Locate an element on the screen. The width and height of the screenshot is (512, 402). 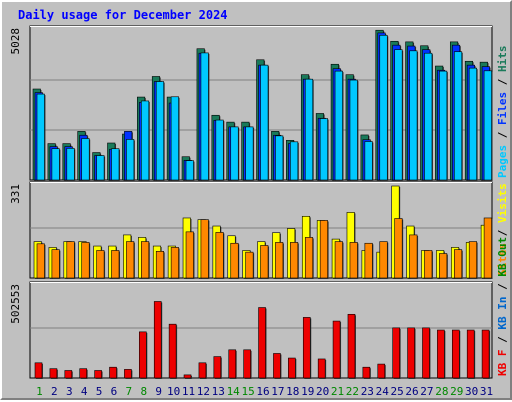
x-tick-label: 16 is located at coordinates (262, 391).